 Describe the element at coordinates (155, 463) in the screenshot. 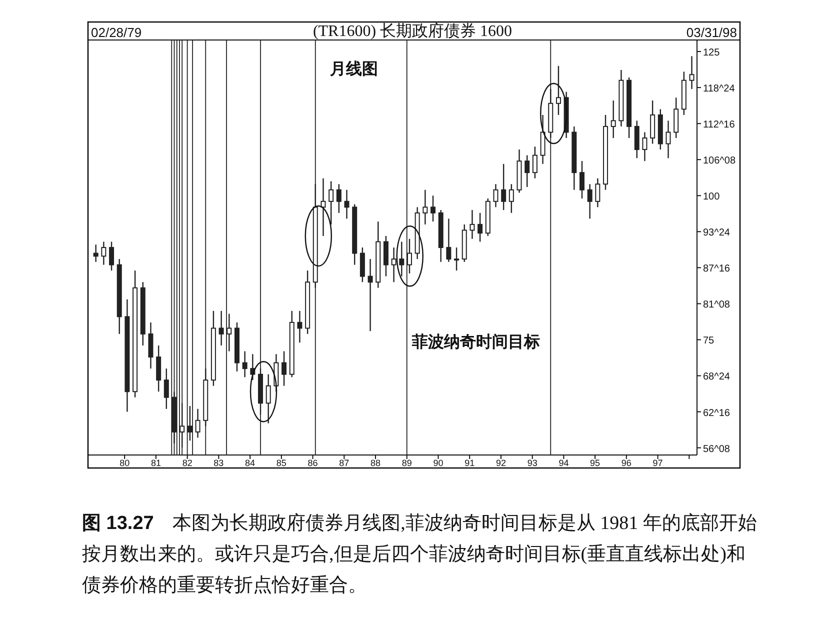

I see `x-tick-label: 81` at that location.